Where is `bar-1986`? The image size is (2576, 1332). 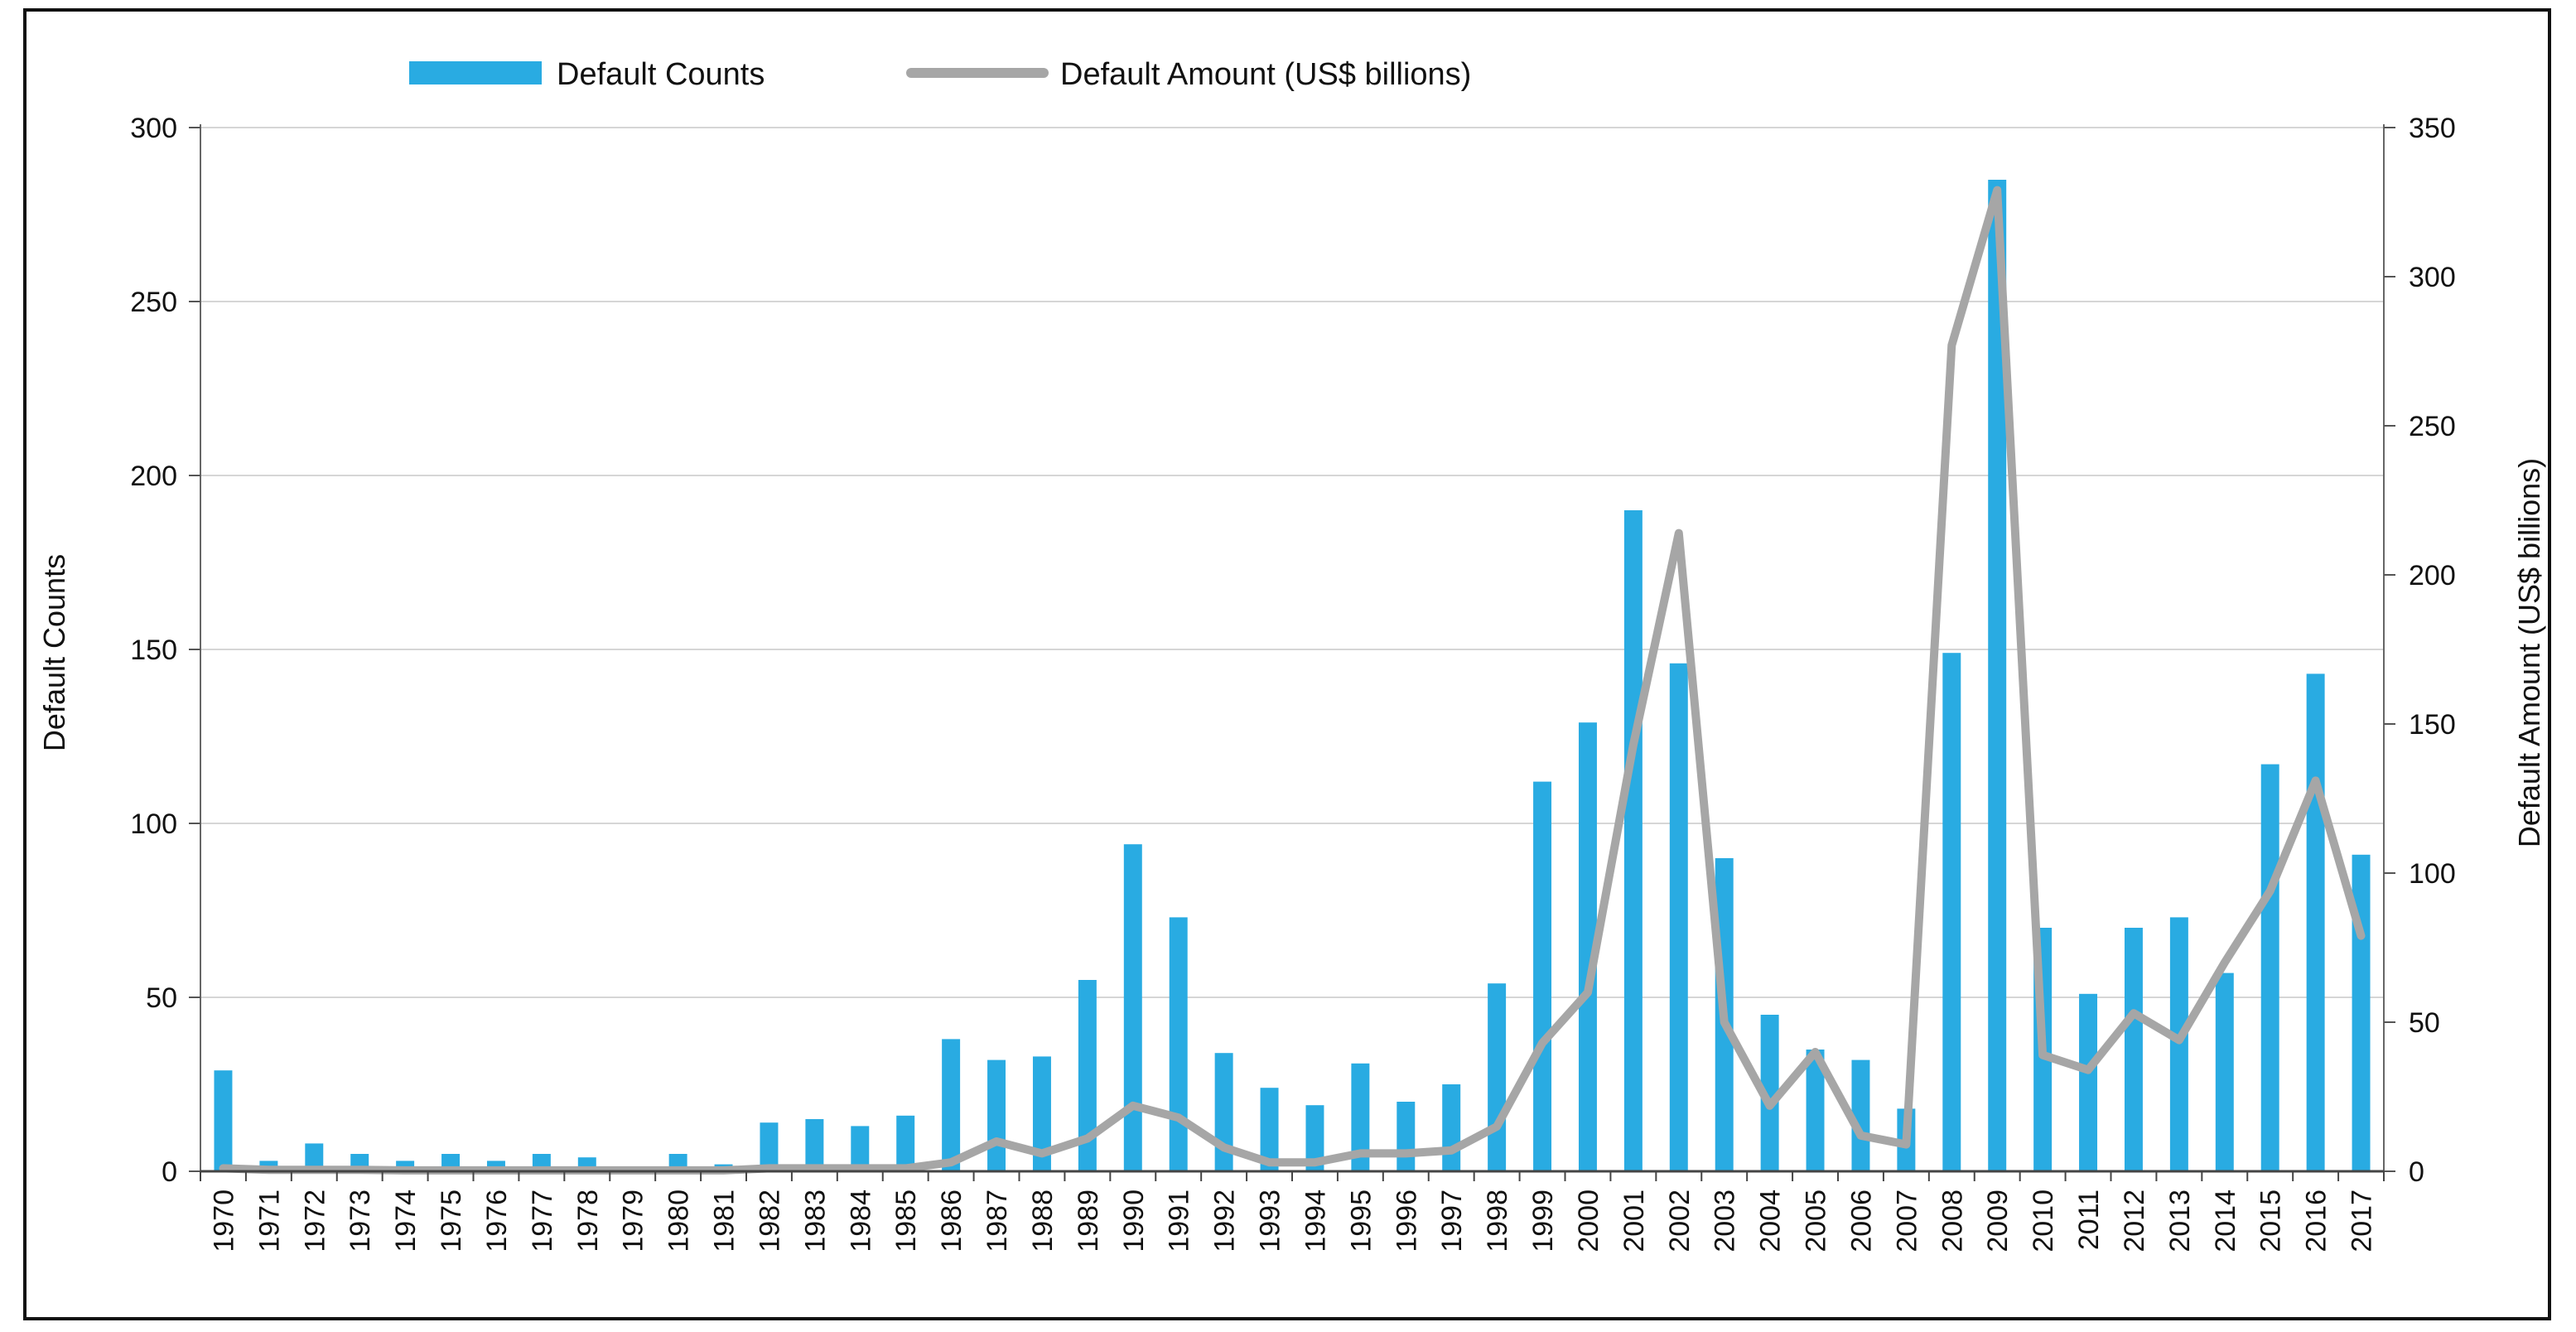
bar-1986 is located at coordinates (951, 1105).